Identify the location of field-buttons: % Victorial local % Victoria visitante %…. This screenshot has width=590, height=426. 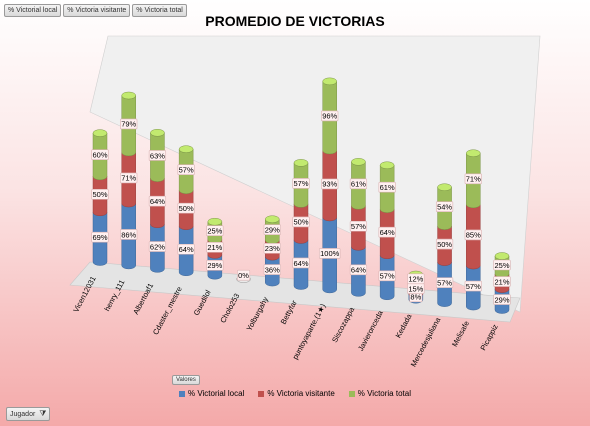
(95, 10).